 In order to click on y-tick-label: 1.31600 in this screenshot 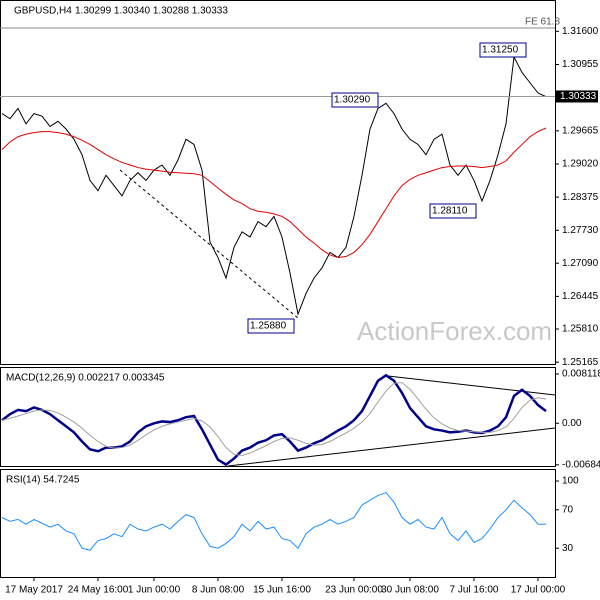, I will do `click(580, 31)`.